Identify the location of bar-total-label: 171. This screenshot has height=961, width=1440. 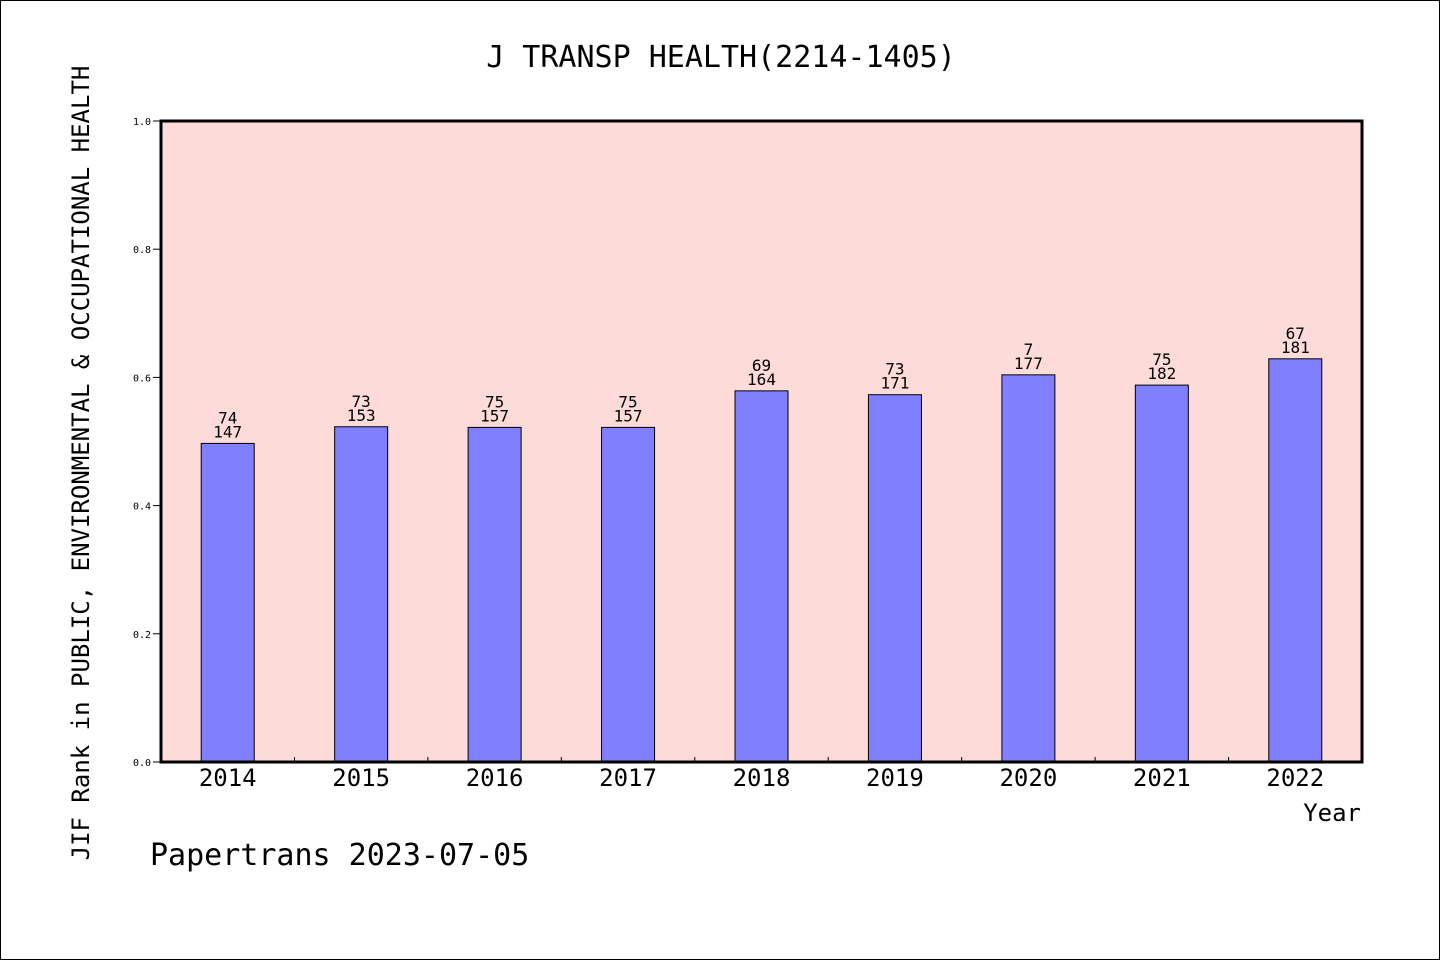
(894, 383).